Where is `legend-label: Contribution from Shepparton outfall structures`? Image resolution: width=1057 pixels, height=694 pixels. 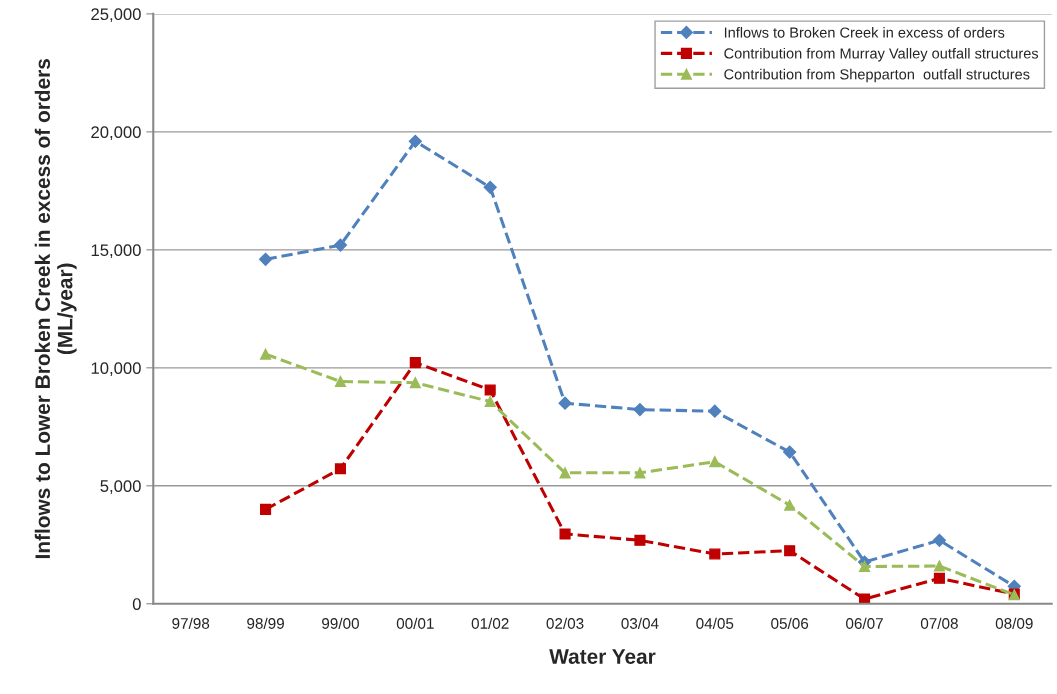
legend-label: Contribution from Shepparton outfall structures is located at coordinates (877, 75).